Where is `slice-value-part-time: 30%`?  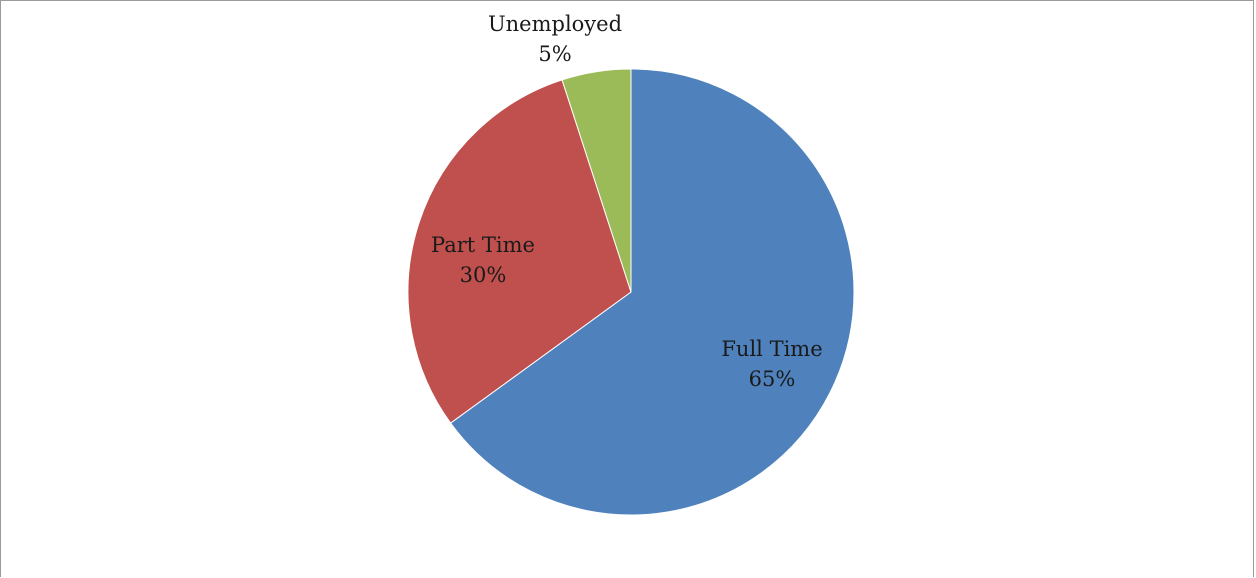 slice-value-part-time: 30% is located at coordinates (483, 275).